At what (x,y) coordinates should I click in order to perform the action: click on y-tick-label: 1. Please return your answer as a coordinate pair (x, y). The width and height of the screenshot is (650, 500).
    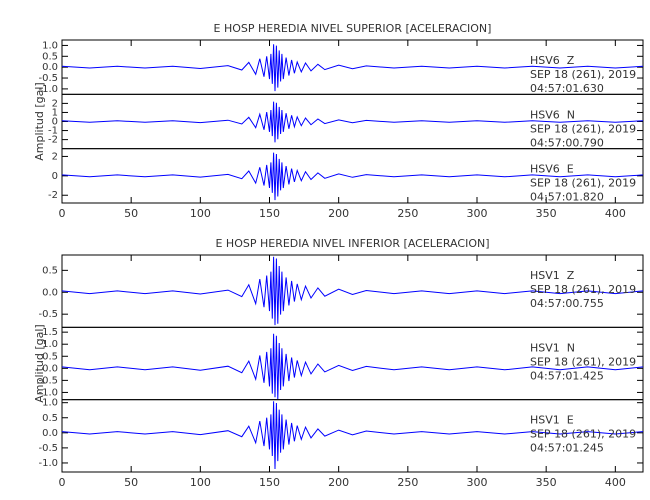
    Looking at the image, I should click on (55, 112).